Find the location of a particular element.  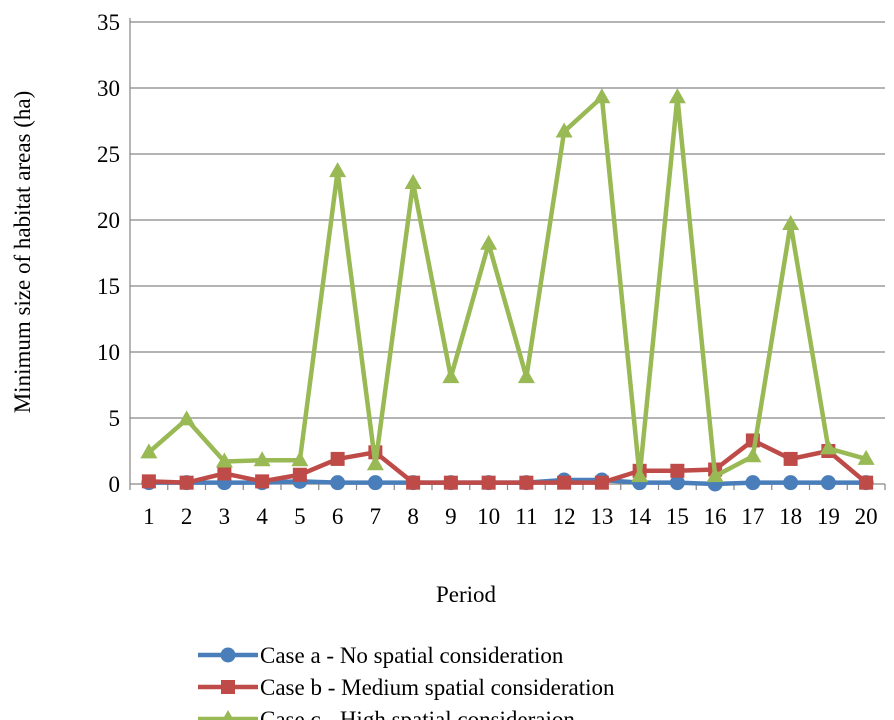

x-tick-label: 1 is located at coordinates (149, 516).